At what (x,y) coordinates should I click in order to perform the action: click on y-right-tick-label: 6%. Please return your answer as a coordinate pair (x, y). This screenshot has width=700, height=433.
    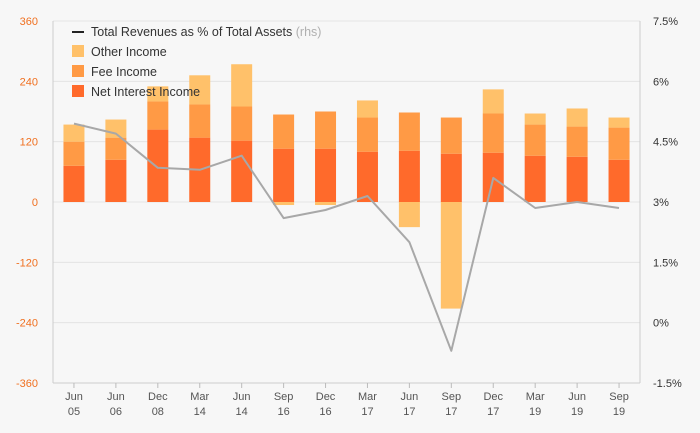
    Looking at the image, I should click on (661, 82).